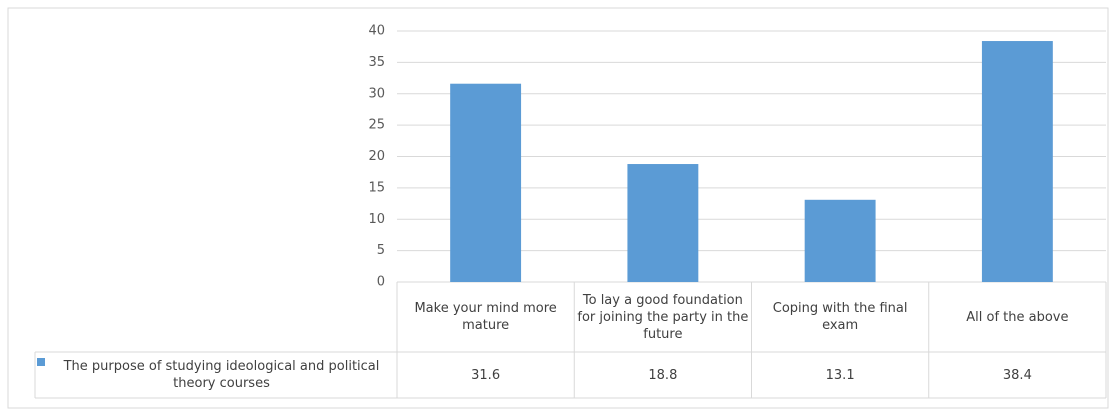  Describe the element at coordinates (41, 362) in the screenshot. I see `legend-key` at that location.